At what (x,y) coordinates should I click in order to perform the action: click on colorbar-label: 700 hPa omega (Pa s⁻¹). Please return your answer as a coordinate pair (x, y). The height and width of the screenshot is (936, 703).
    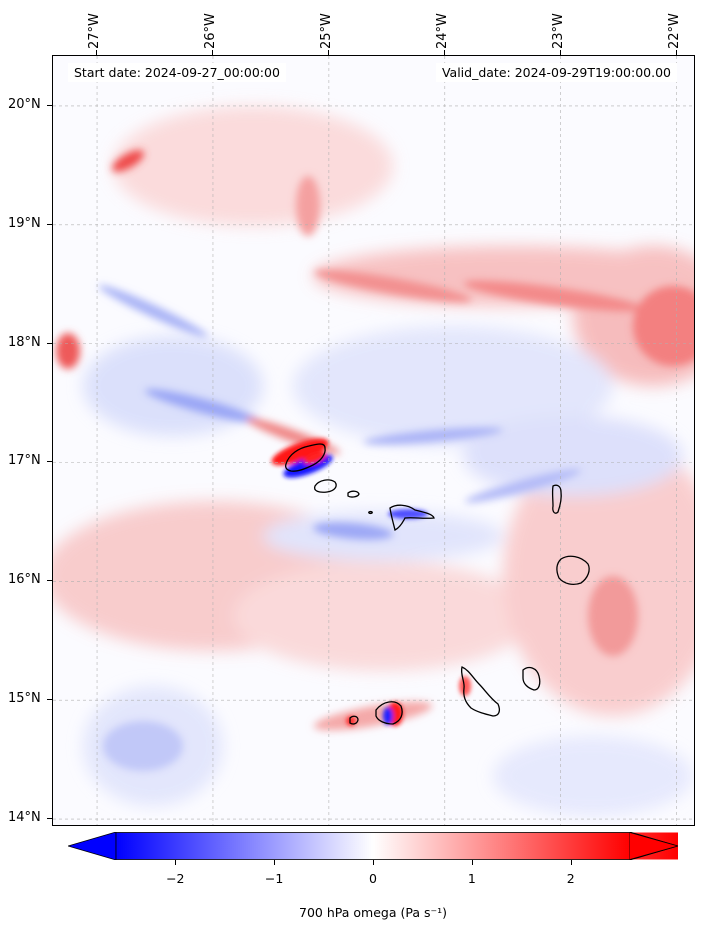
    Looking at the image, I should click on (373, 912).